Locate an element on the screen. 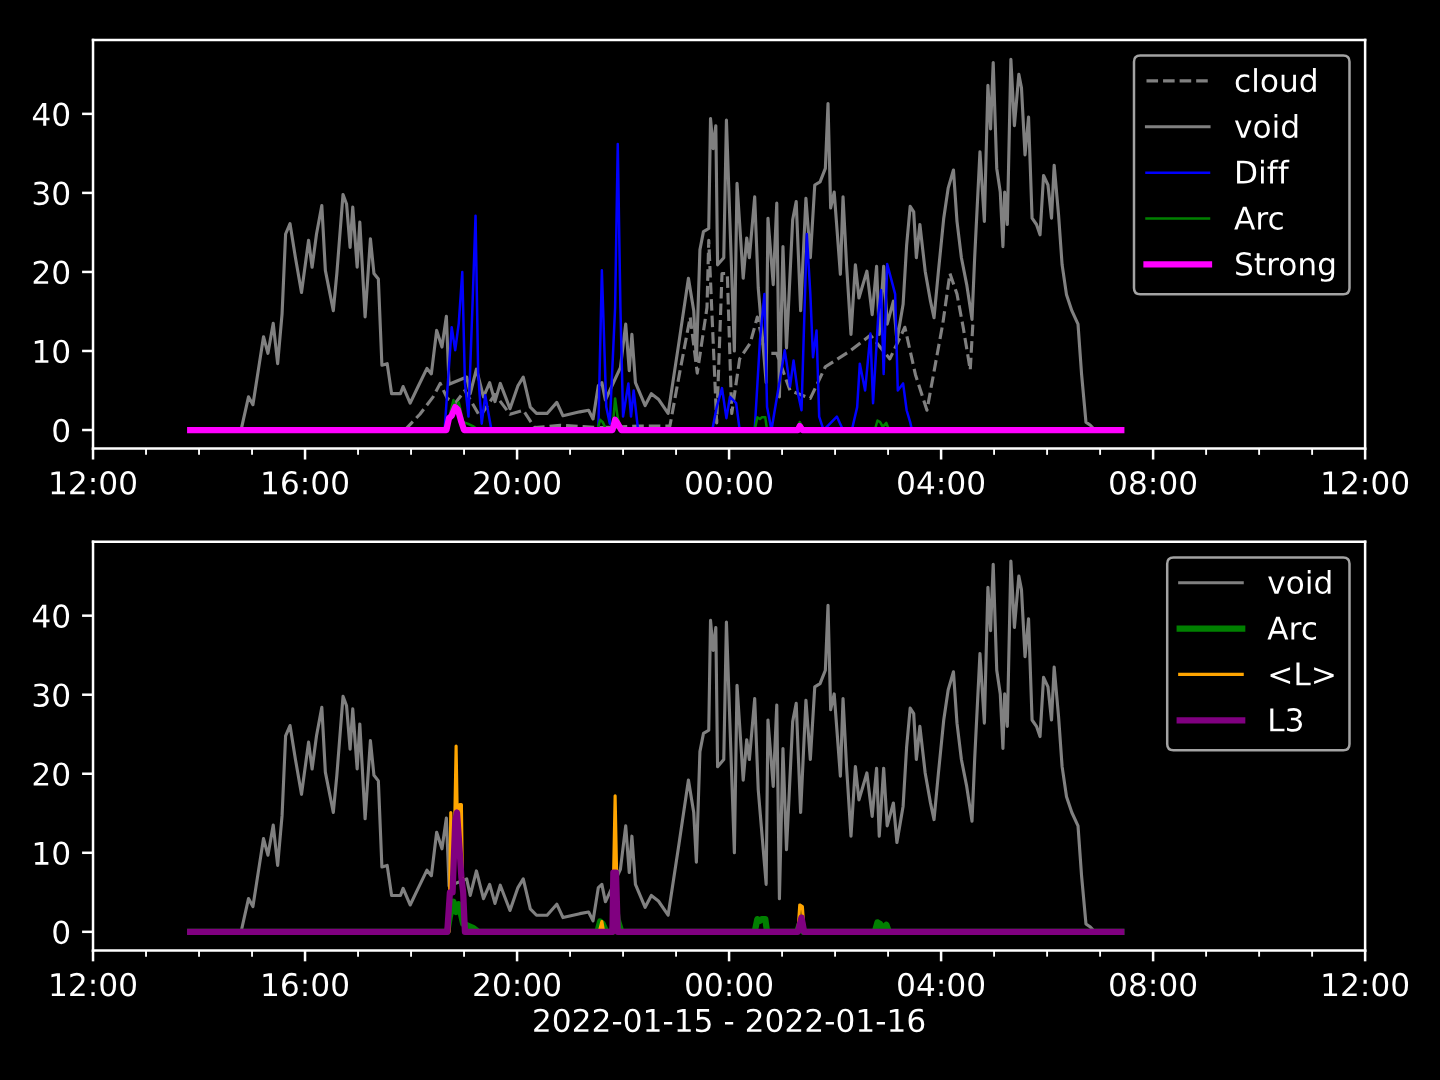  legend-label: L3 is located at coordinates (1286, 720).